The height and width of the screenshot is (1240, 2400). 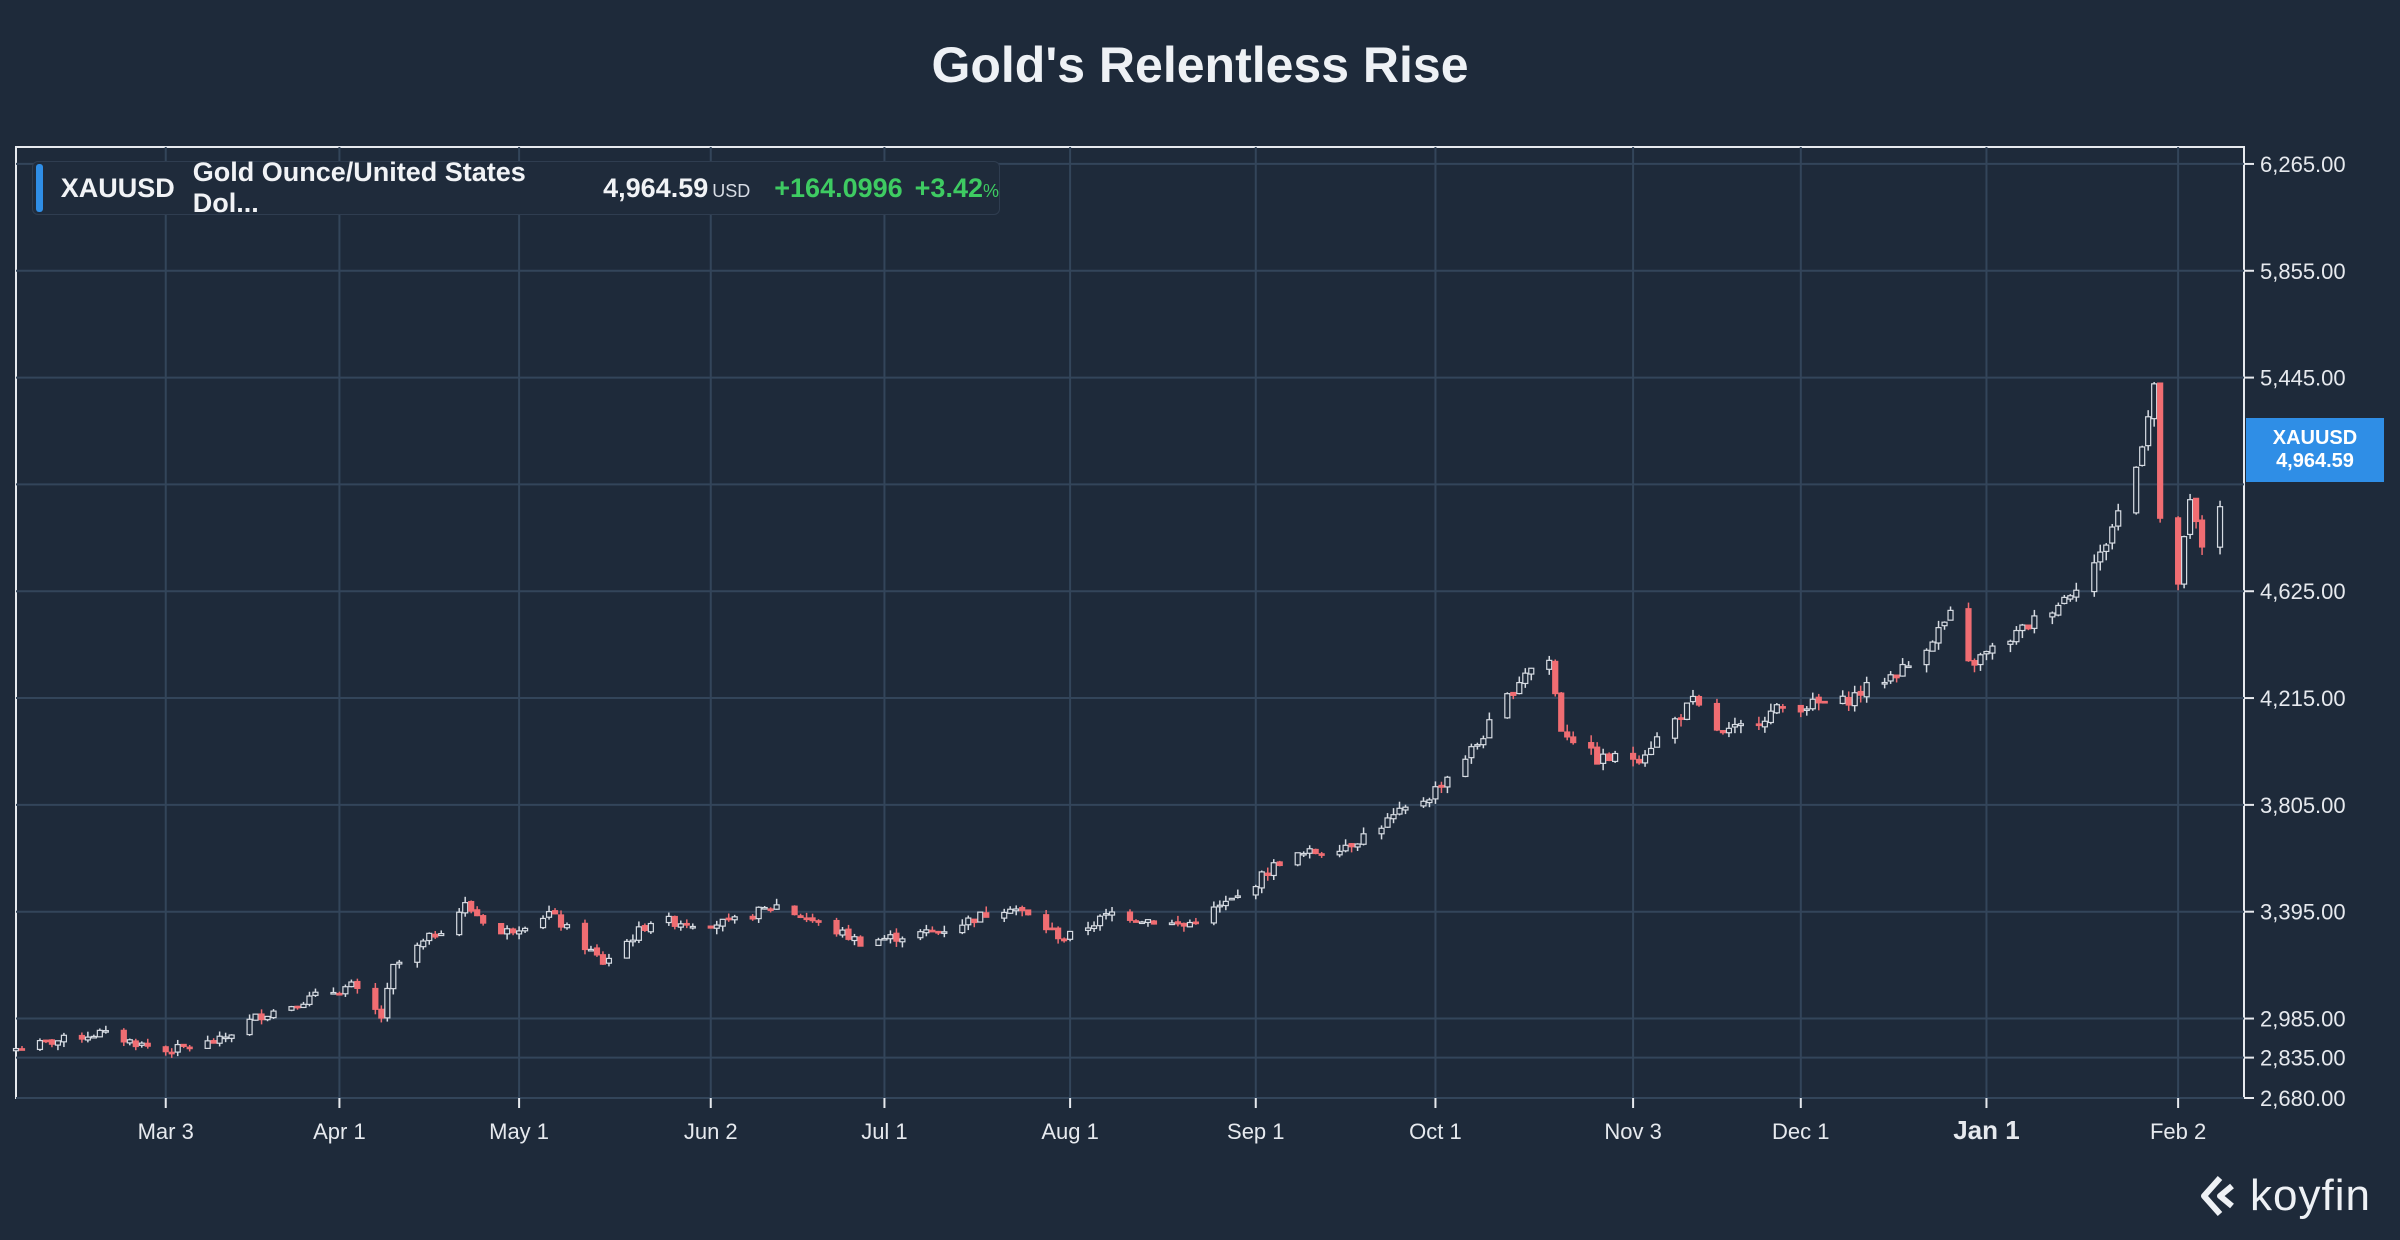 What do you see at coordinates (656, 187) in the screenshot?
I see `legend-last-price: 4,964.59` at bounding box center [656, 187].